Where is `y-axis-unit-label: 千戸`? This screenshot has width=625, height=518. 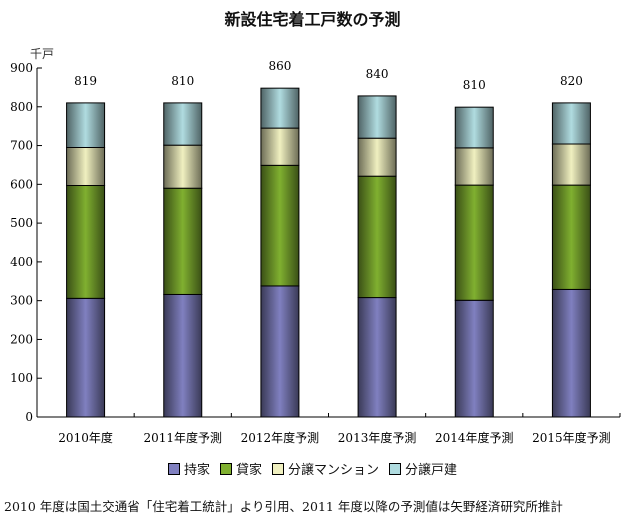 y-axis-unit-label: 千戸 is located at coordinates (42, 54).